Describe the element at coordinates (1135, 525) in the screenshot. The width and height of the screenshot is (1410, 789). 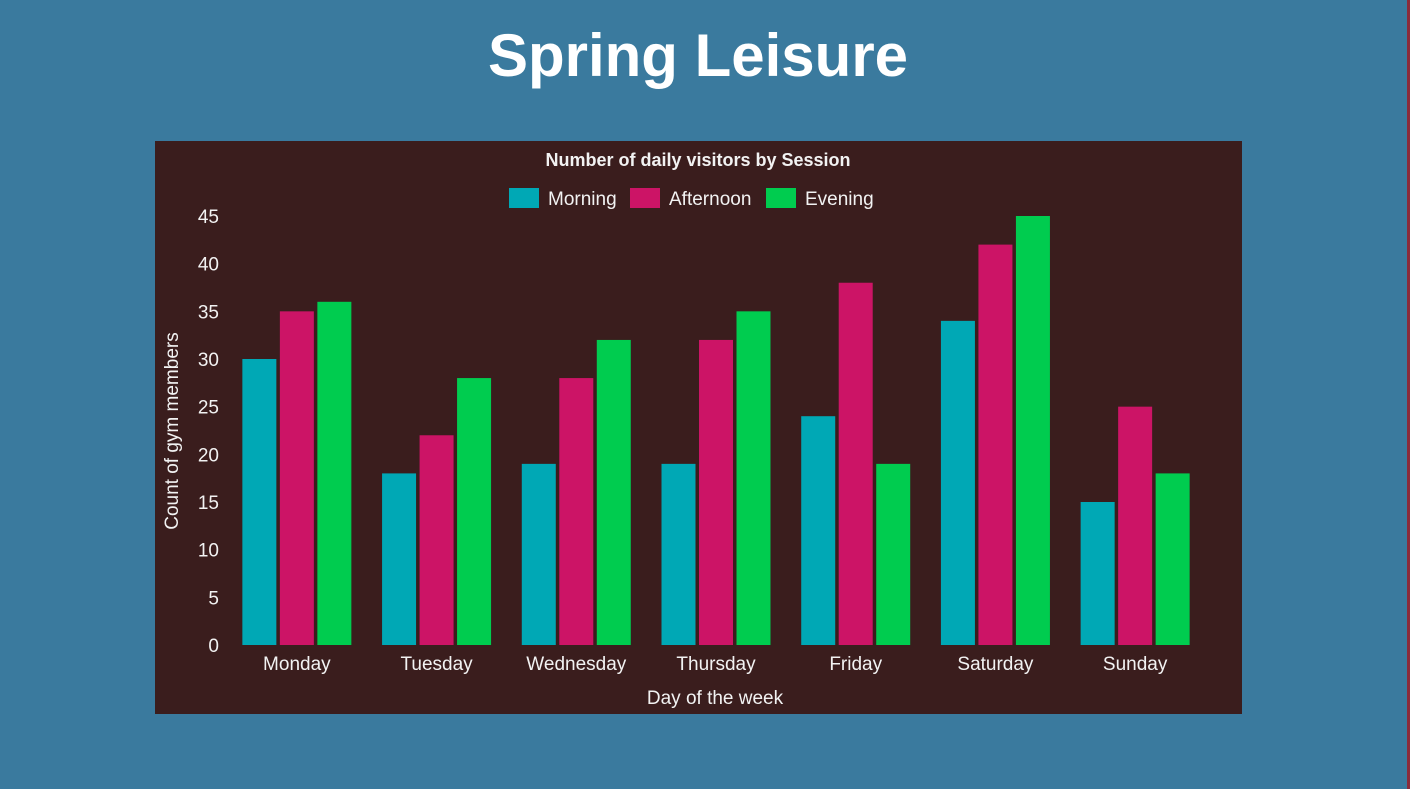
I see `bar-afternoon-sunday` at that location.